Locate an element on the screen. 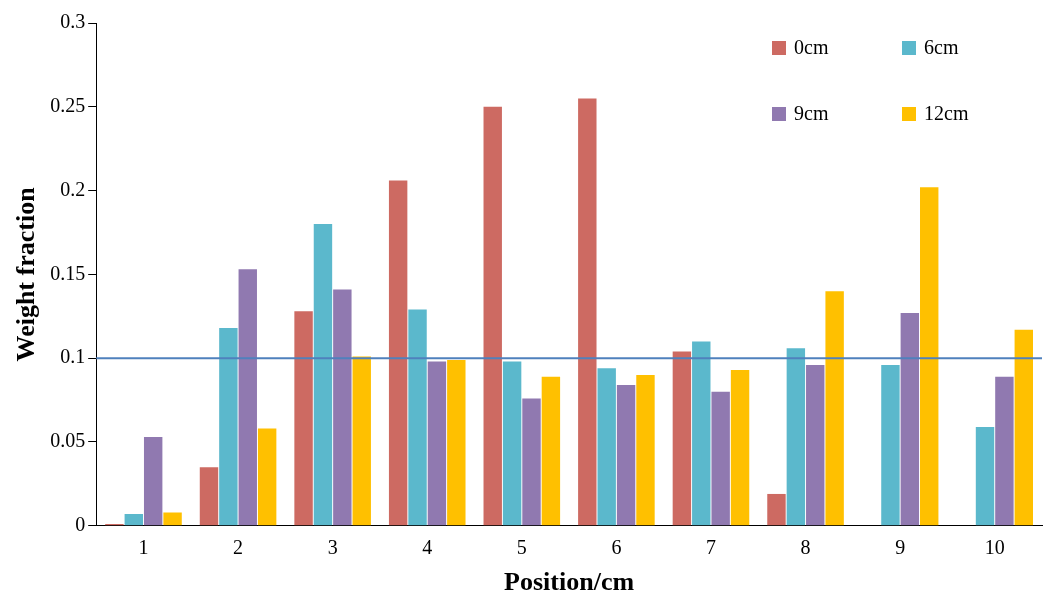 This screenshot has height=611, width=1062. x-tick-label: 3 is located at coordinates (332, 547).